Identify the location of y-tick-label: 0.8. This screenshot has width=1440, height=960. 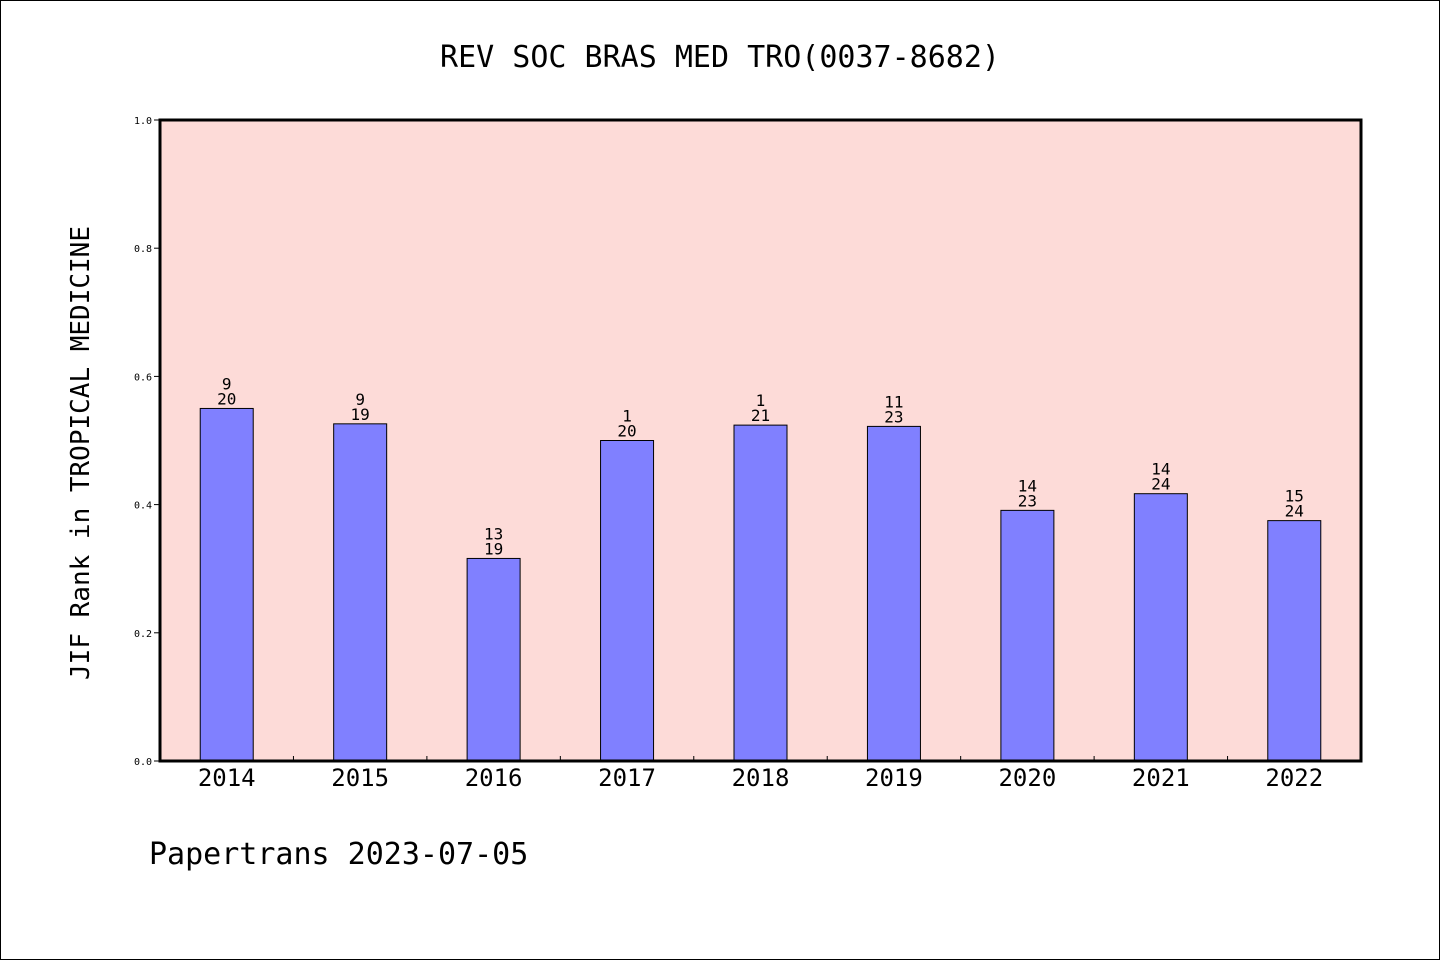
(143, 249).